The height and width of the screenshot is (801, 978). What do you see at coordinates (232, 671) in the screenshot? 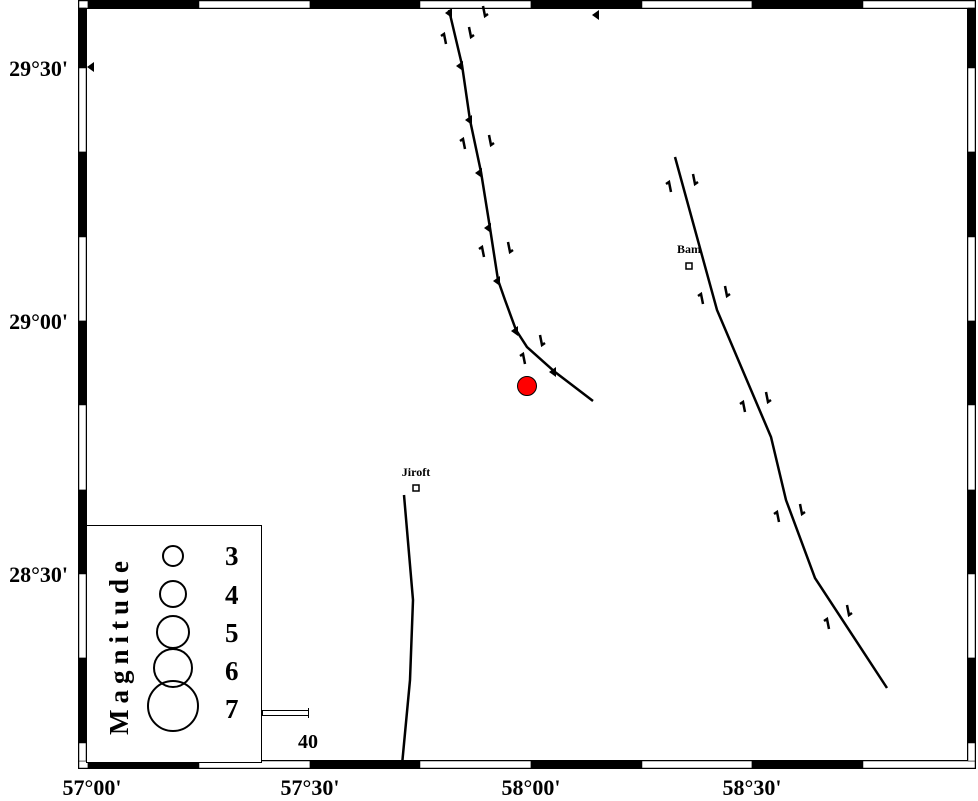
I see `legend-label: 6` at bounding box center [232, 671].